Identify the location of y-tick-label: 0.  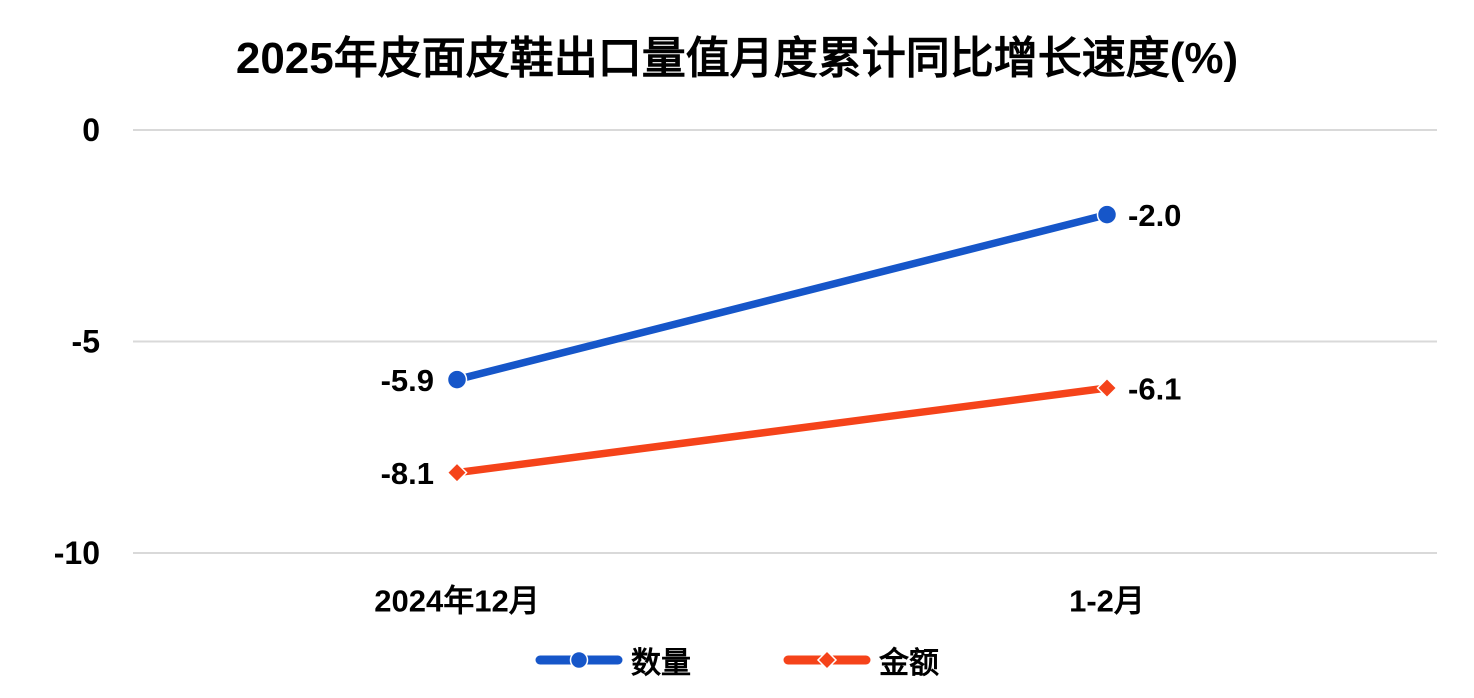
(91, 130).